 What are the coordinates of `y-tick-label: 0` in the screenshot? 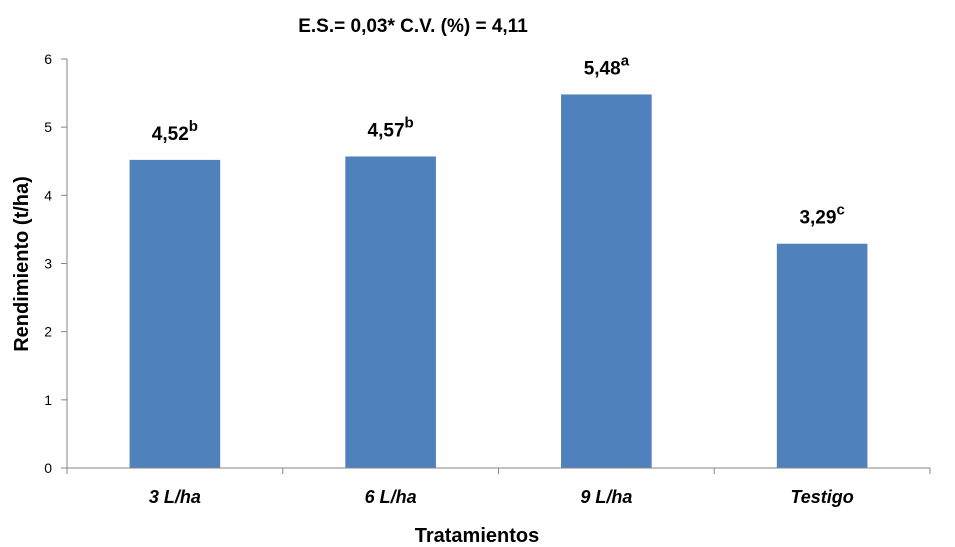 It's located at (48, 468).